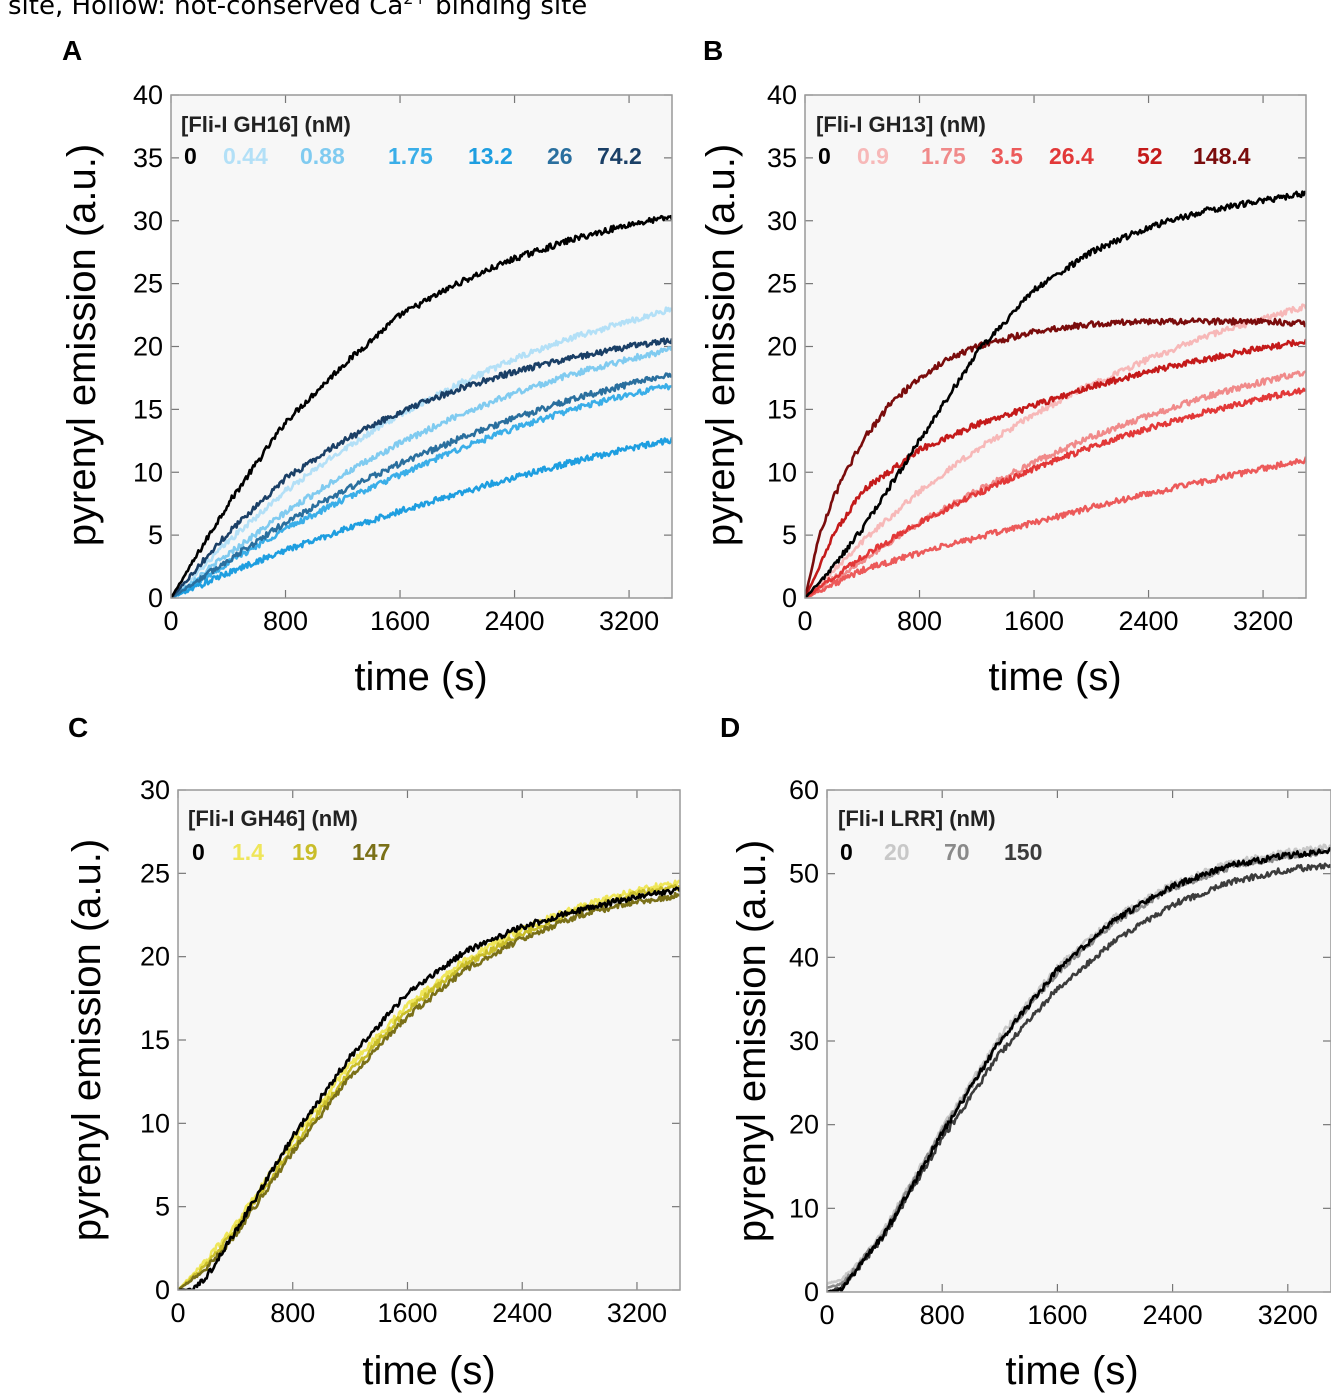 Image resolution: width=1331 pixels, height=1394 pixels. Describe the element at coordinates (72, 50) in the screenshot. I see `panel-letter: A` at that location.